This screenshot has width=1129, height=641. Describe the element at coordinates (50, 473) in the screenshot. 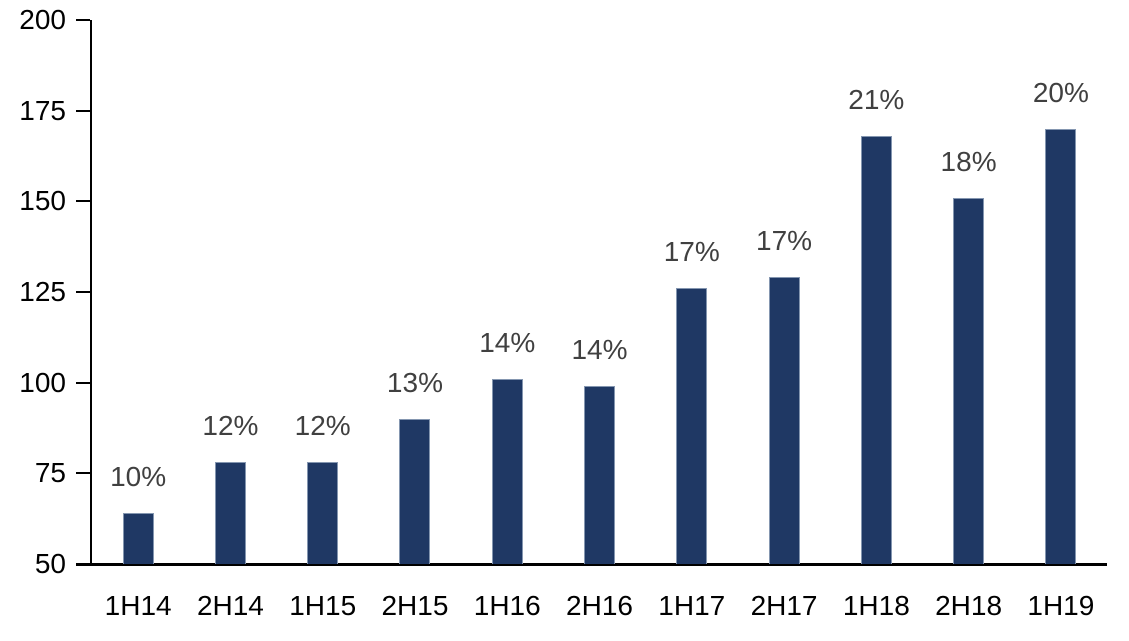

I see `y-axis-tick-label: 75` at that location.